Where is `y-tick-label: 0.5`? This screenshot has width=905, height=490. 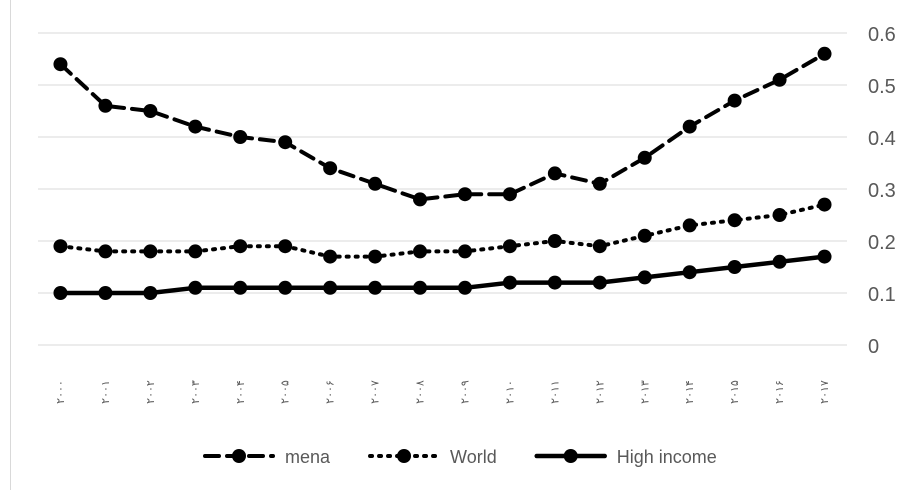 y-tick-label: 0.5 is located at coordinates (882, 87).